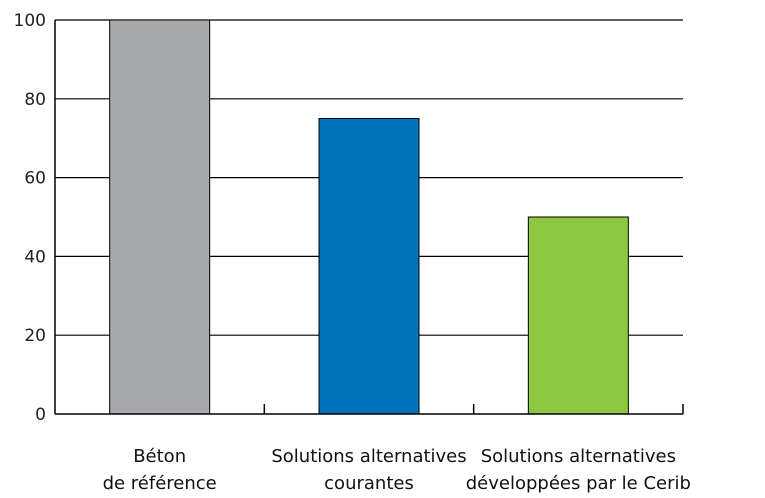  I want to click on x-category-label: de référence, so click(160, 483).